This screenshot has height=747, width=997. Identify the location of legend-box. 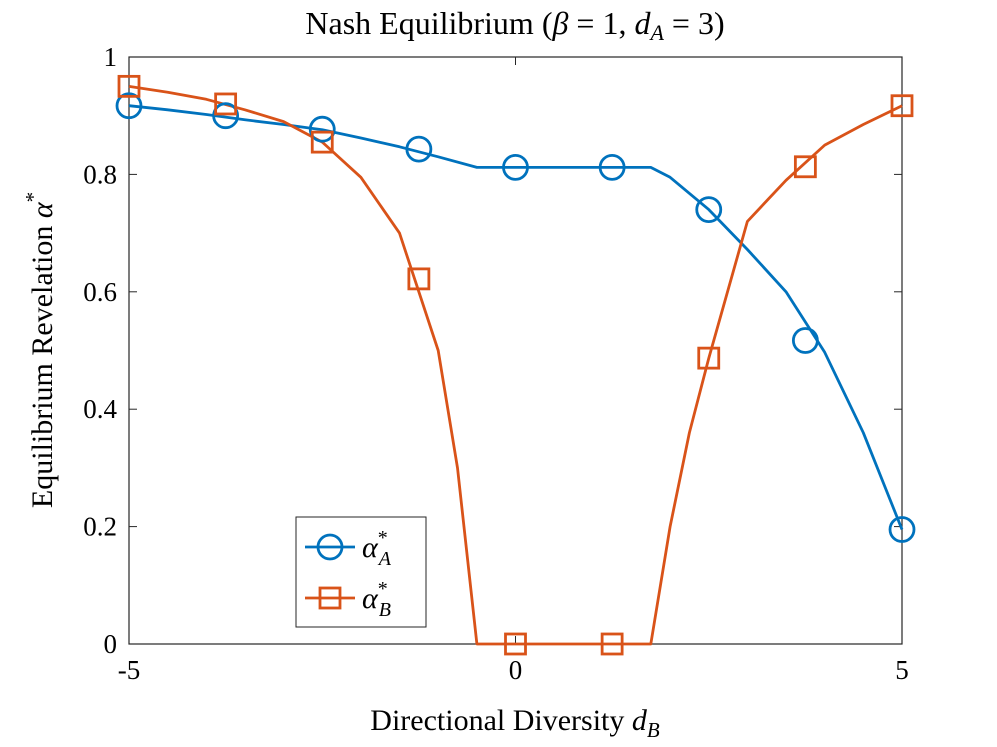
(361, 572).